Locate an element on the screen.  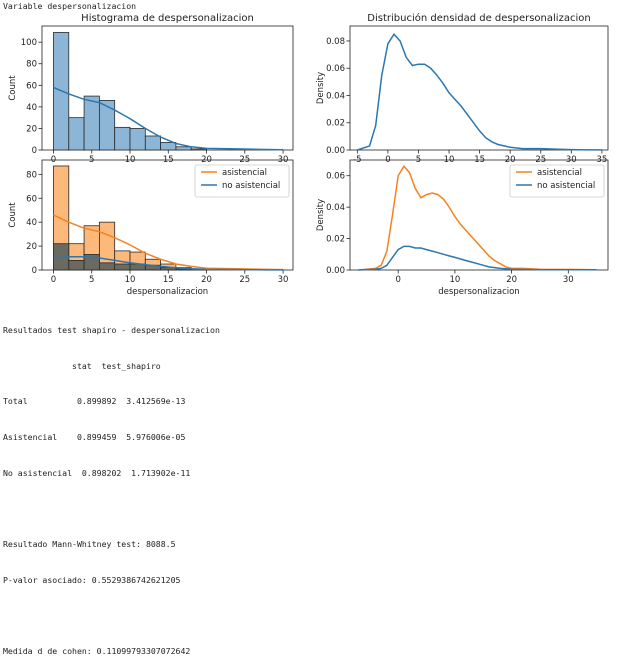
y-tick-label: 0.08 is located at coordinates (335, 42).